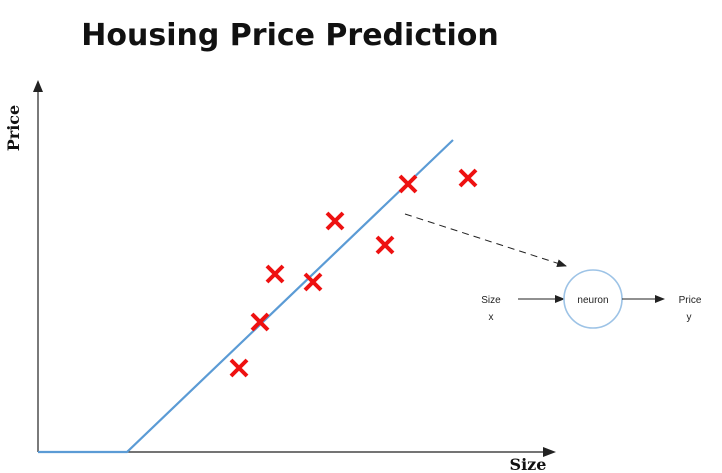 Image resolution: width=722 pixels, height=473 pixels. Describe the element at coordinates (491, 317) in the screenshot. I see `input-symbol: x` at that location.